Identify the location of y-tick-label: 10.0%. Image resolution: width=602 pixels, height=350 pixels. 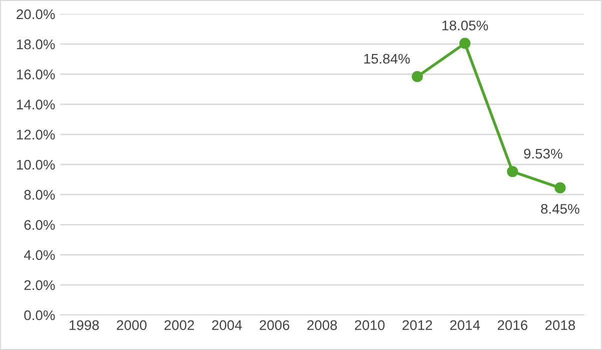
(36, 165).